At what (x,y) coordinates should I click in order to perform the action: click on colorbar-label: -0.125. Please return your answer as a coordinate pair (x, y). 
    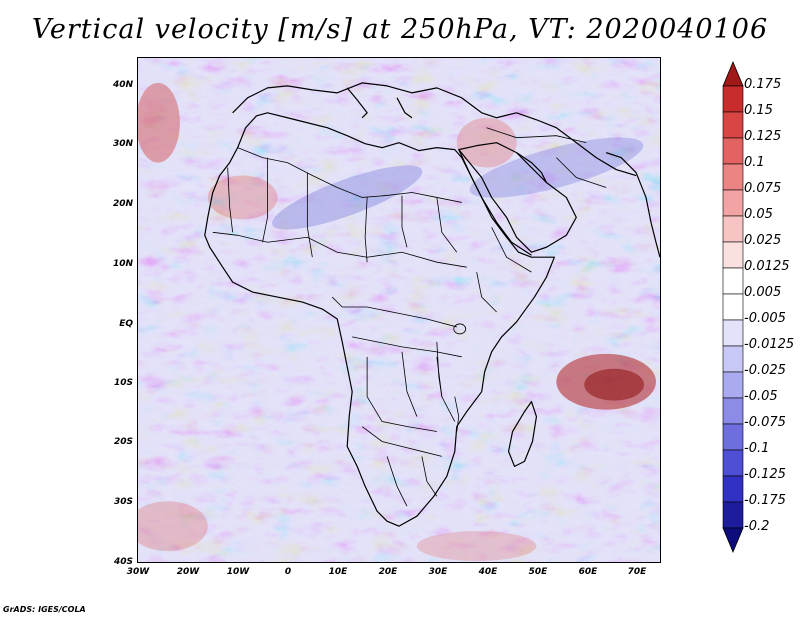
    Looking at the image, I should click on (765, 474).